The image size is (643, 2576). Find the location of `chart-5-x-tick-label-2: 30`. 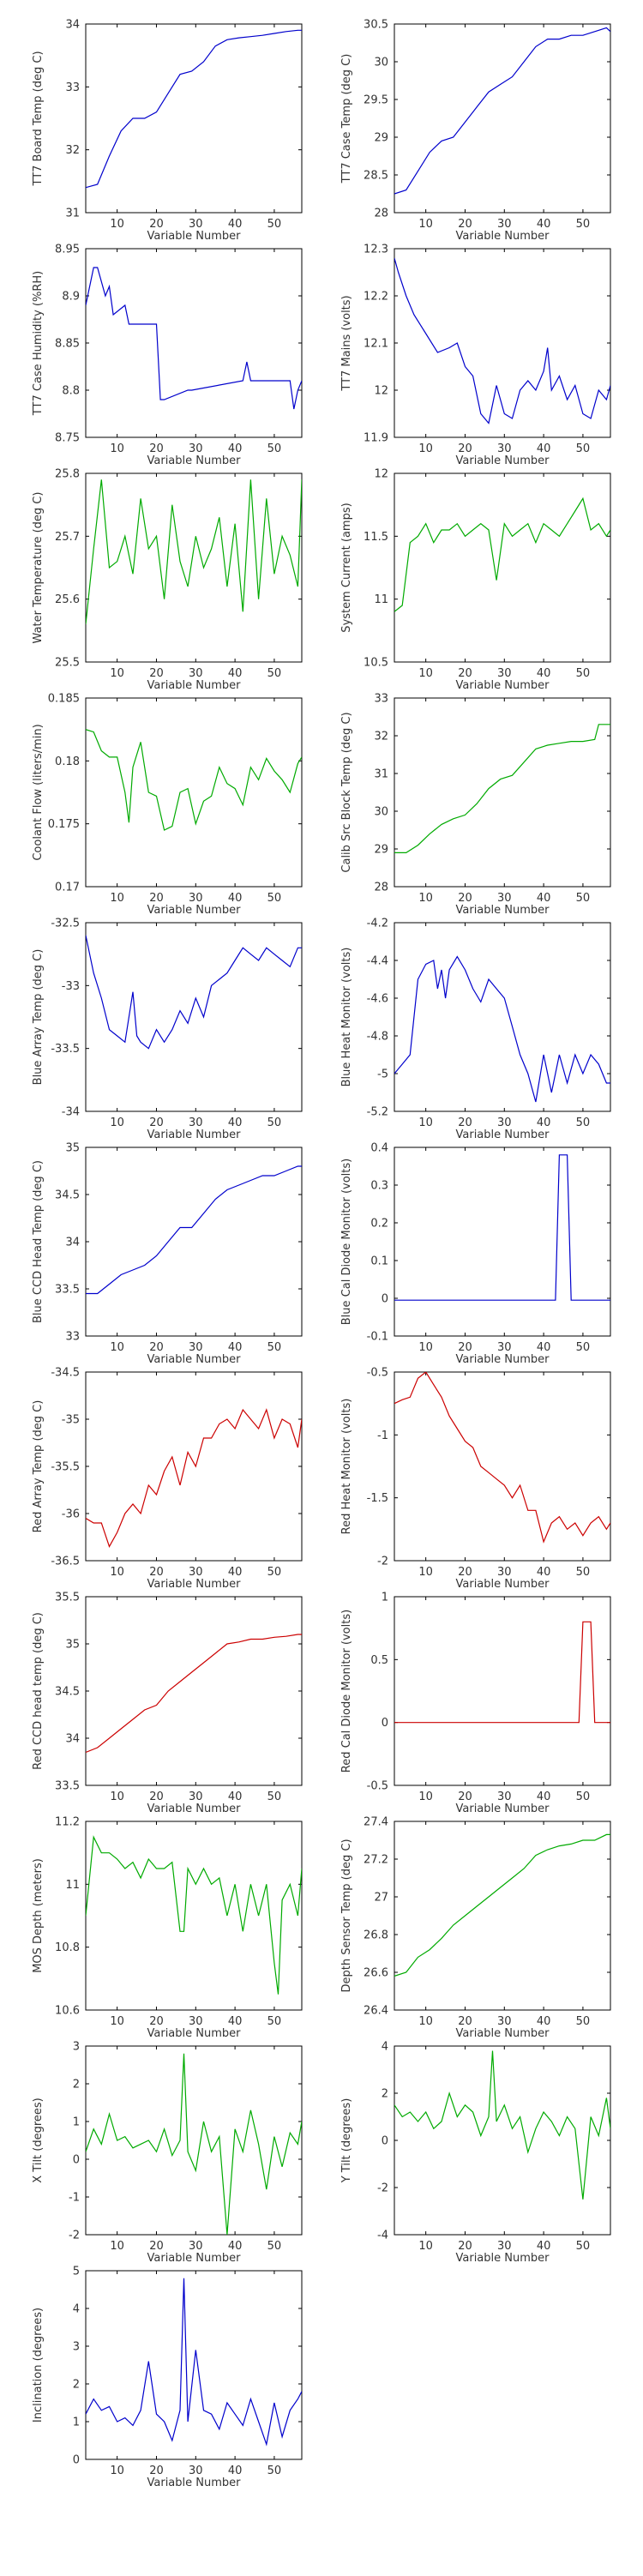

chart-5-x-tick-label-2: 30 is located at coordinates (196, 673).